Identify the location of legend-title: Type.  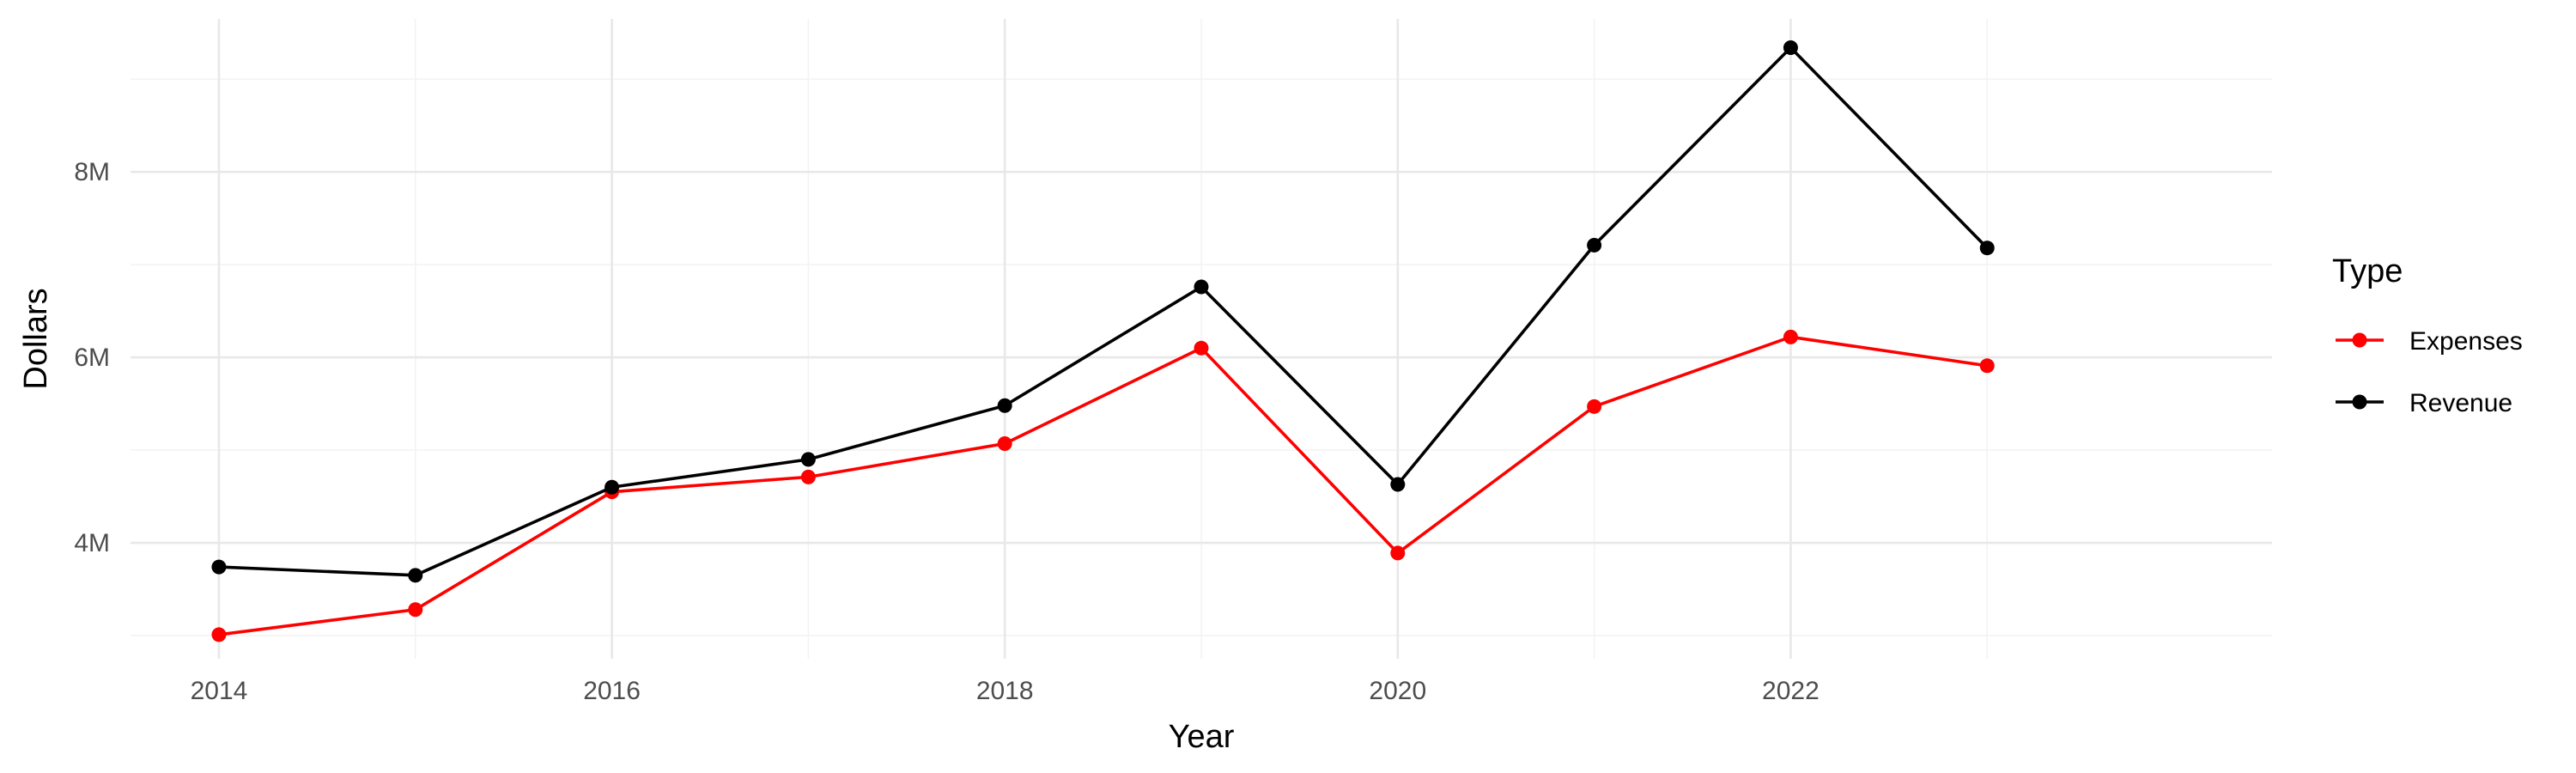
(2368, 271).